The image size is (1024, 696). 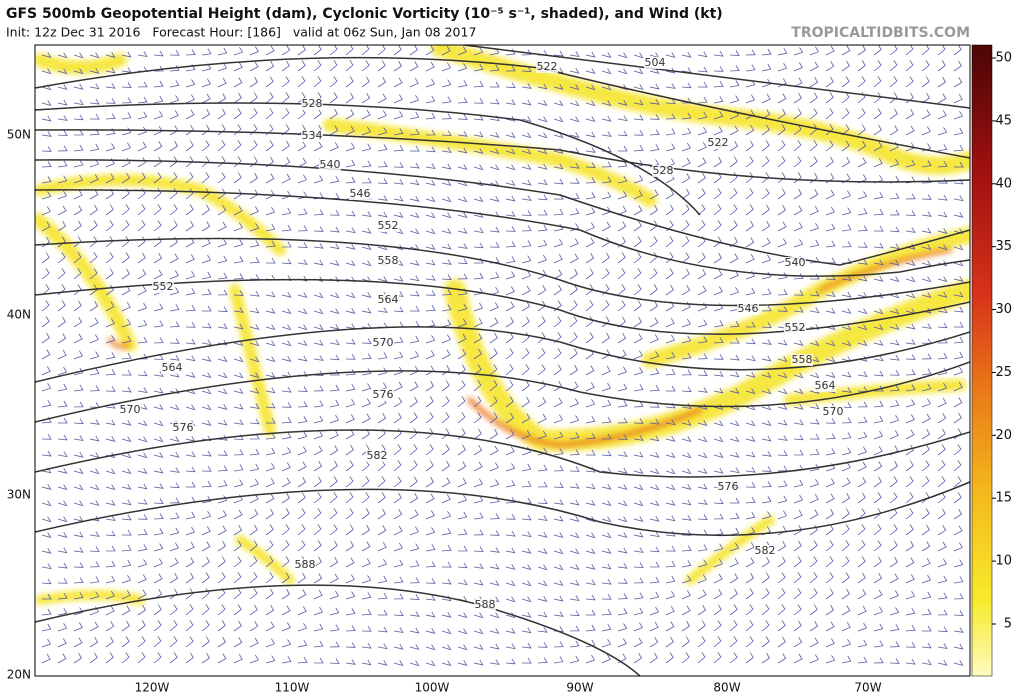 What do you see at coordinates (292, 688) in the screenshot?
I see `lon-label: 110W` at bounding box center [292, 688].